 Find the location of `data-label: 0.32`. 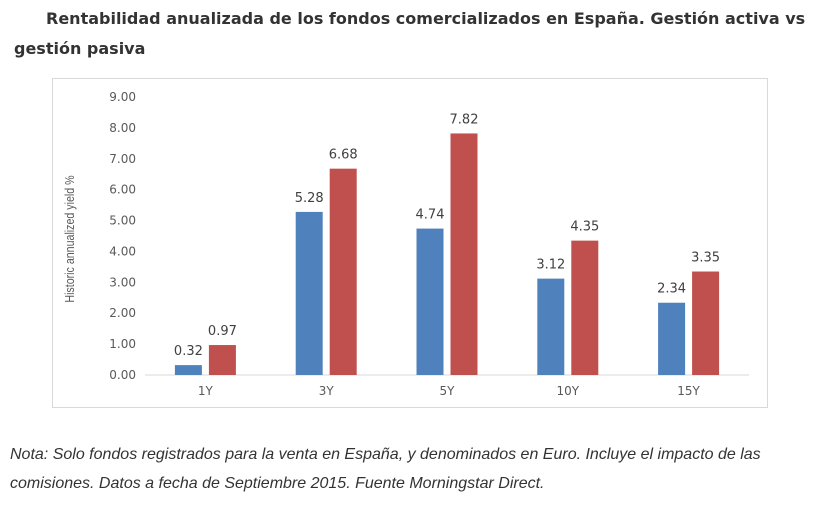

data-label: 0.32 is located at coordinates (188, 351).